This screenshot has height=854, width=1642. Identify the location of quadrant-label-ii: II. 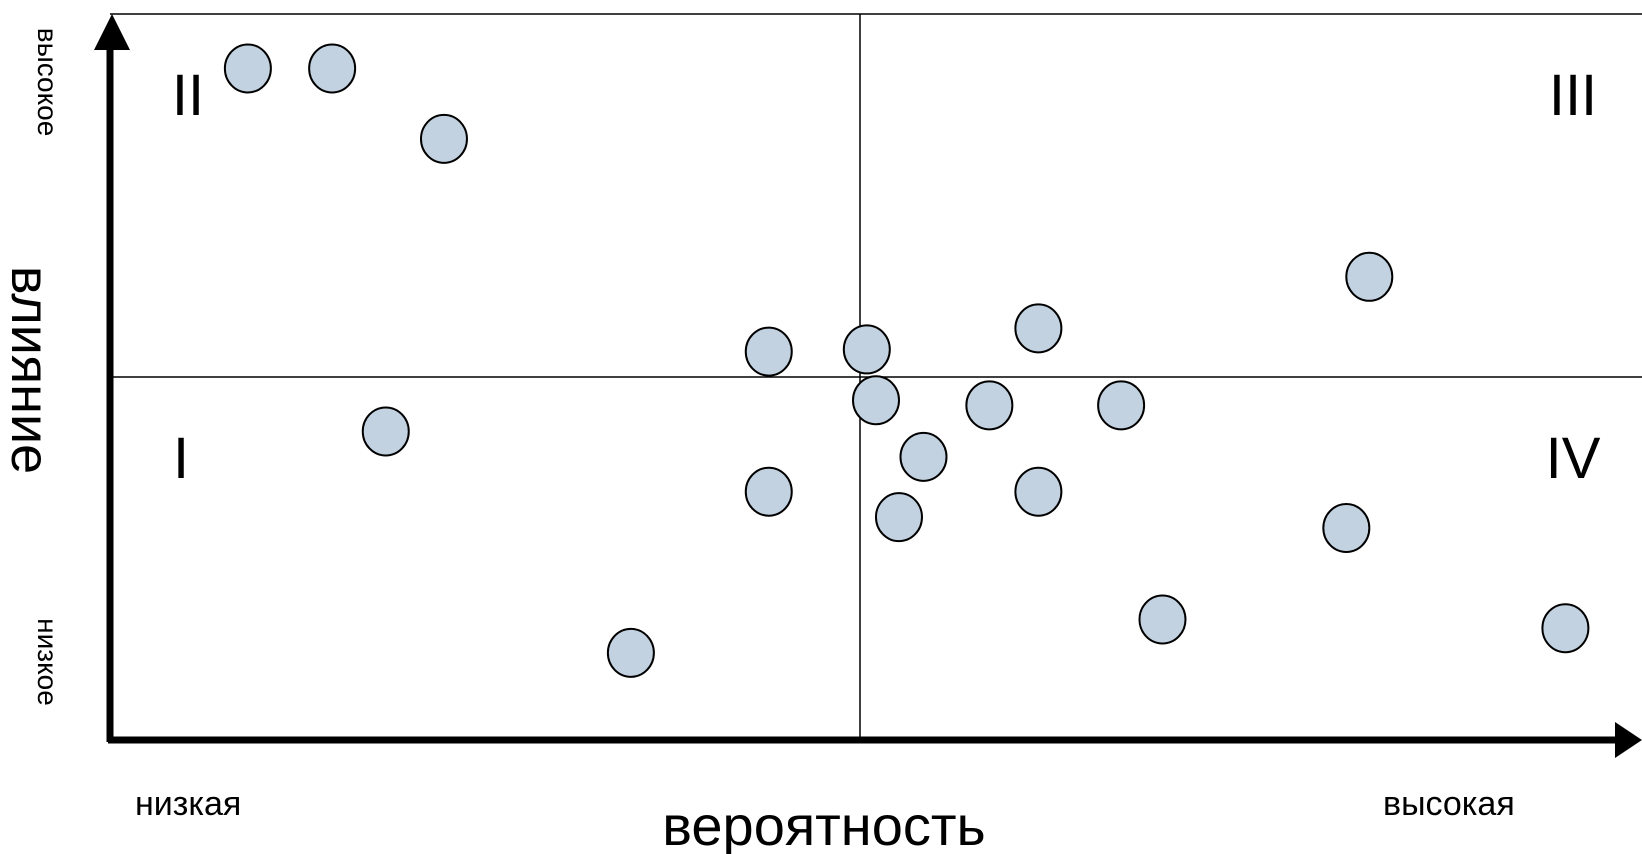
(188, 95).